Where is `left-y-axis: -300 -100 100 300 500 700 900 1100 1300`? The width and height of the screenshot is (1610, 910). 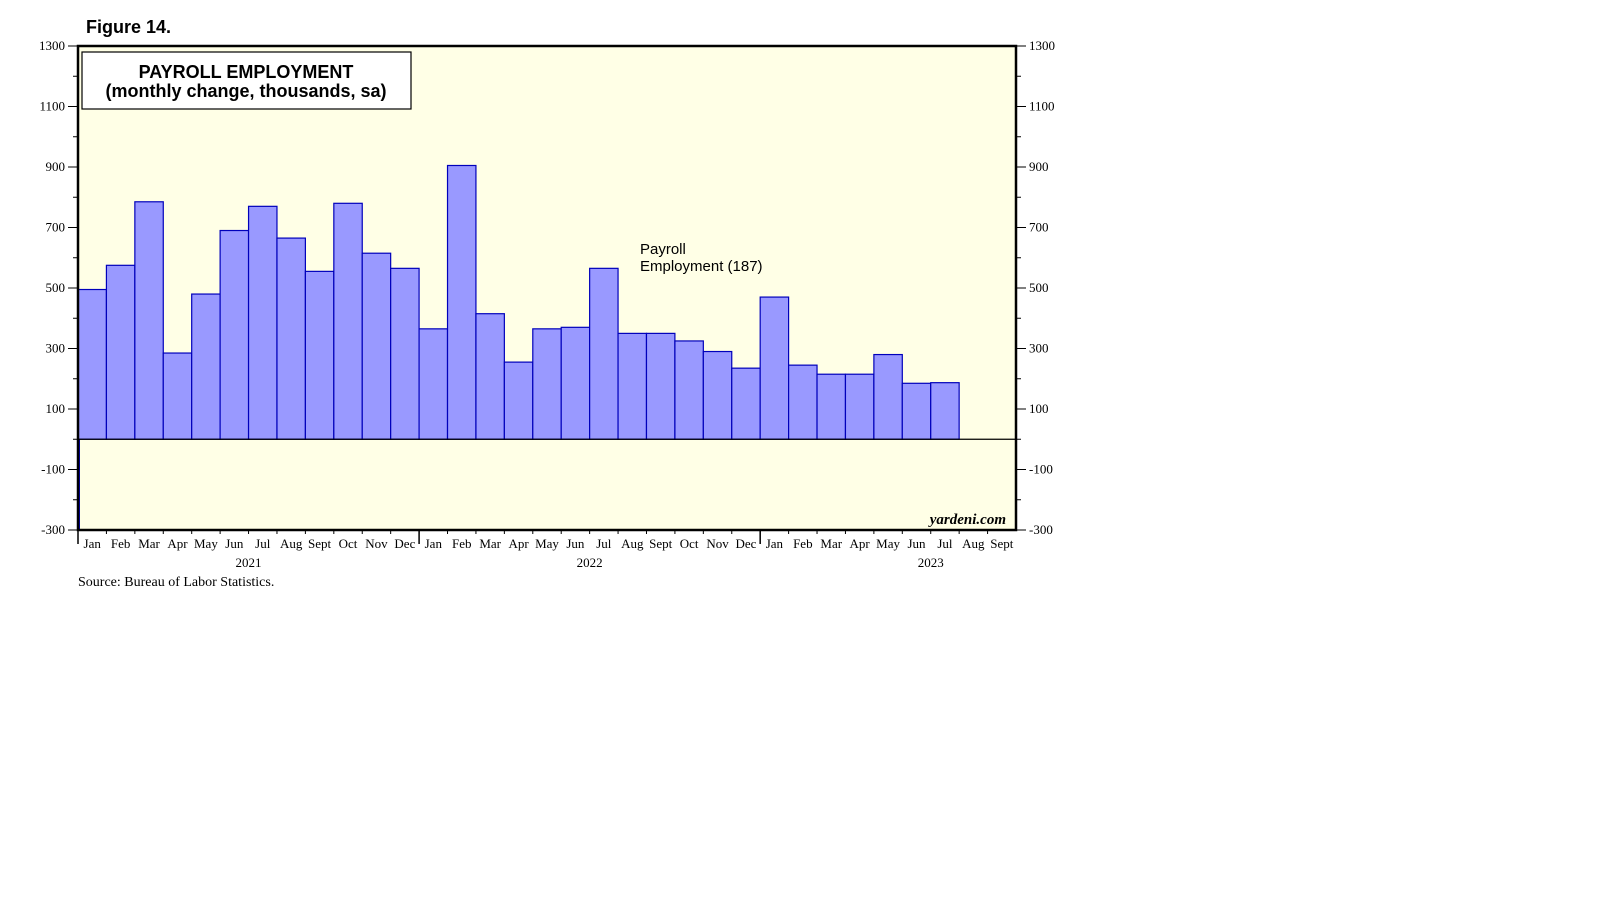 left-y-axis: -300 -100 100 300 500 700 900 1100 1300 is located at coordinates (58, 287).